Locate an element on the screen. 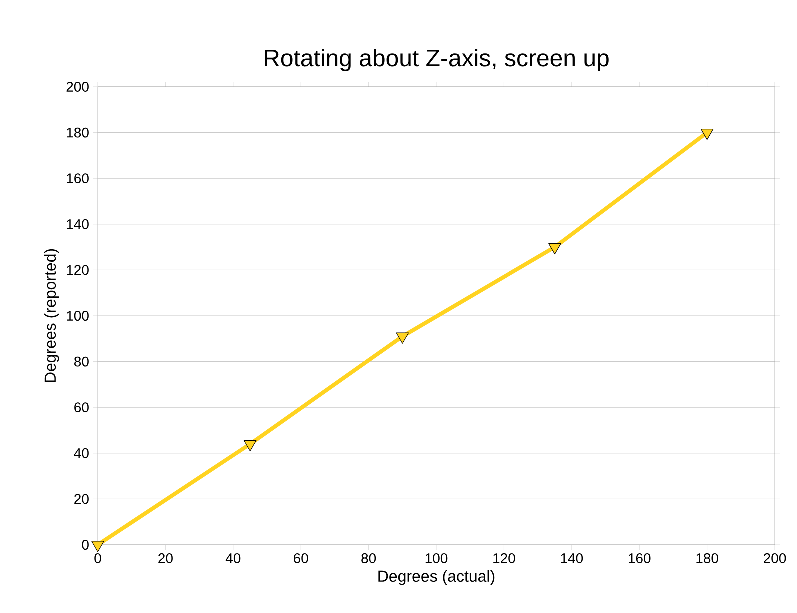 The image size is (797, 613). x-tick-label: 160 is located at coordinates (639, 559).